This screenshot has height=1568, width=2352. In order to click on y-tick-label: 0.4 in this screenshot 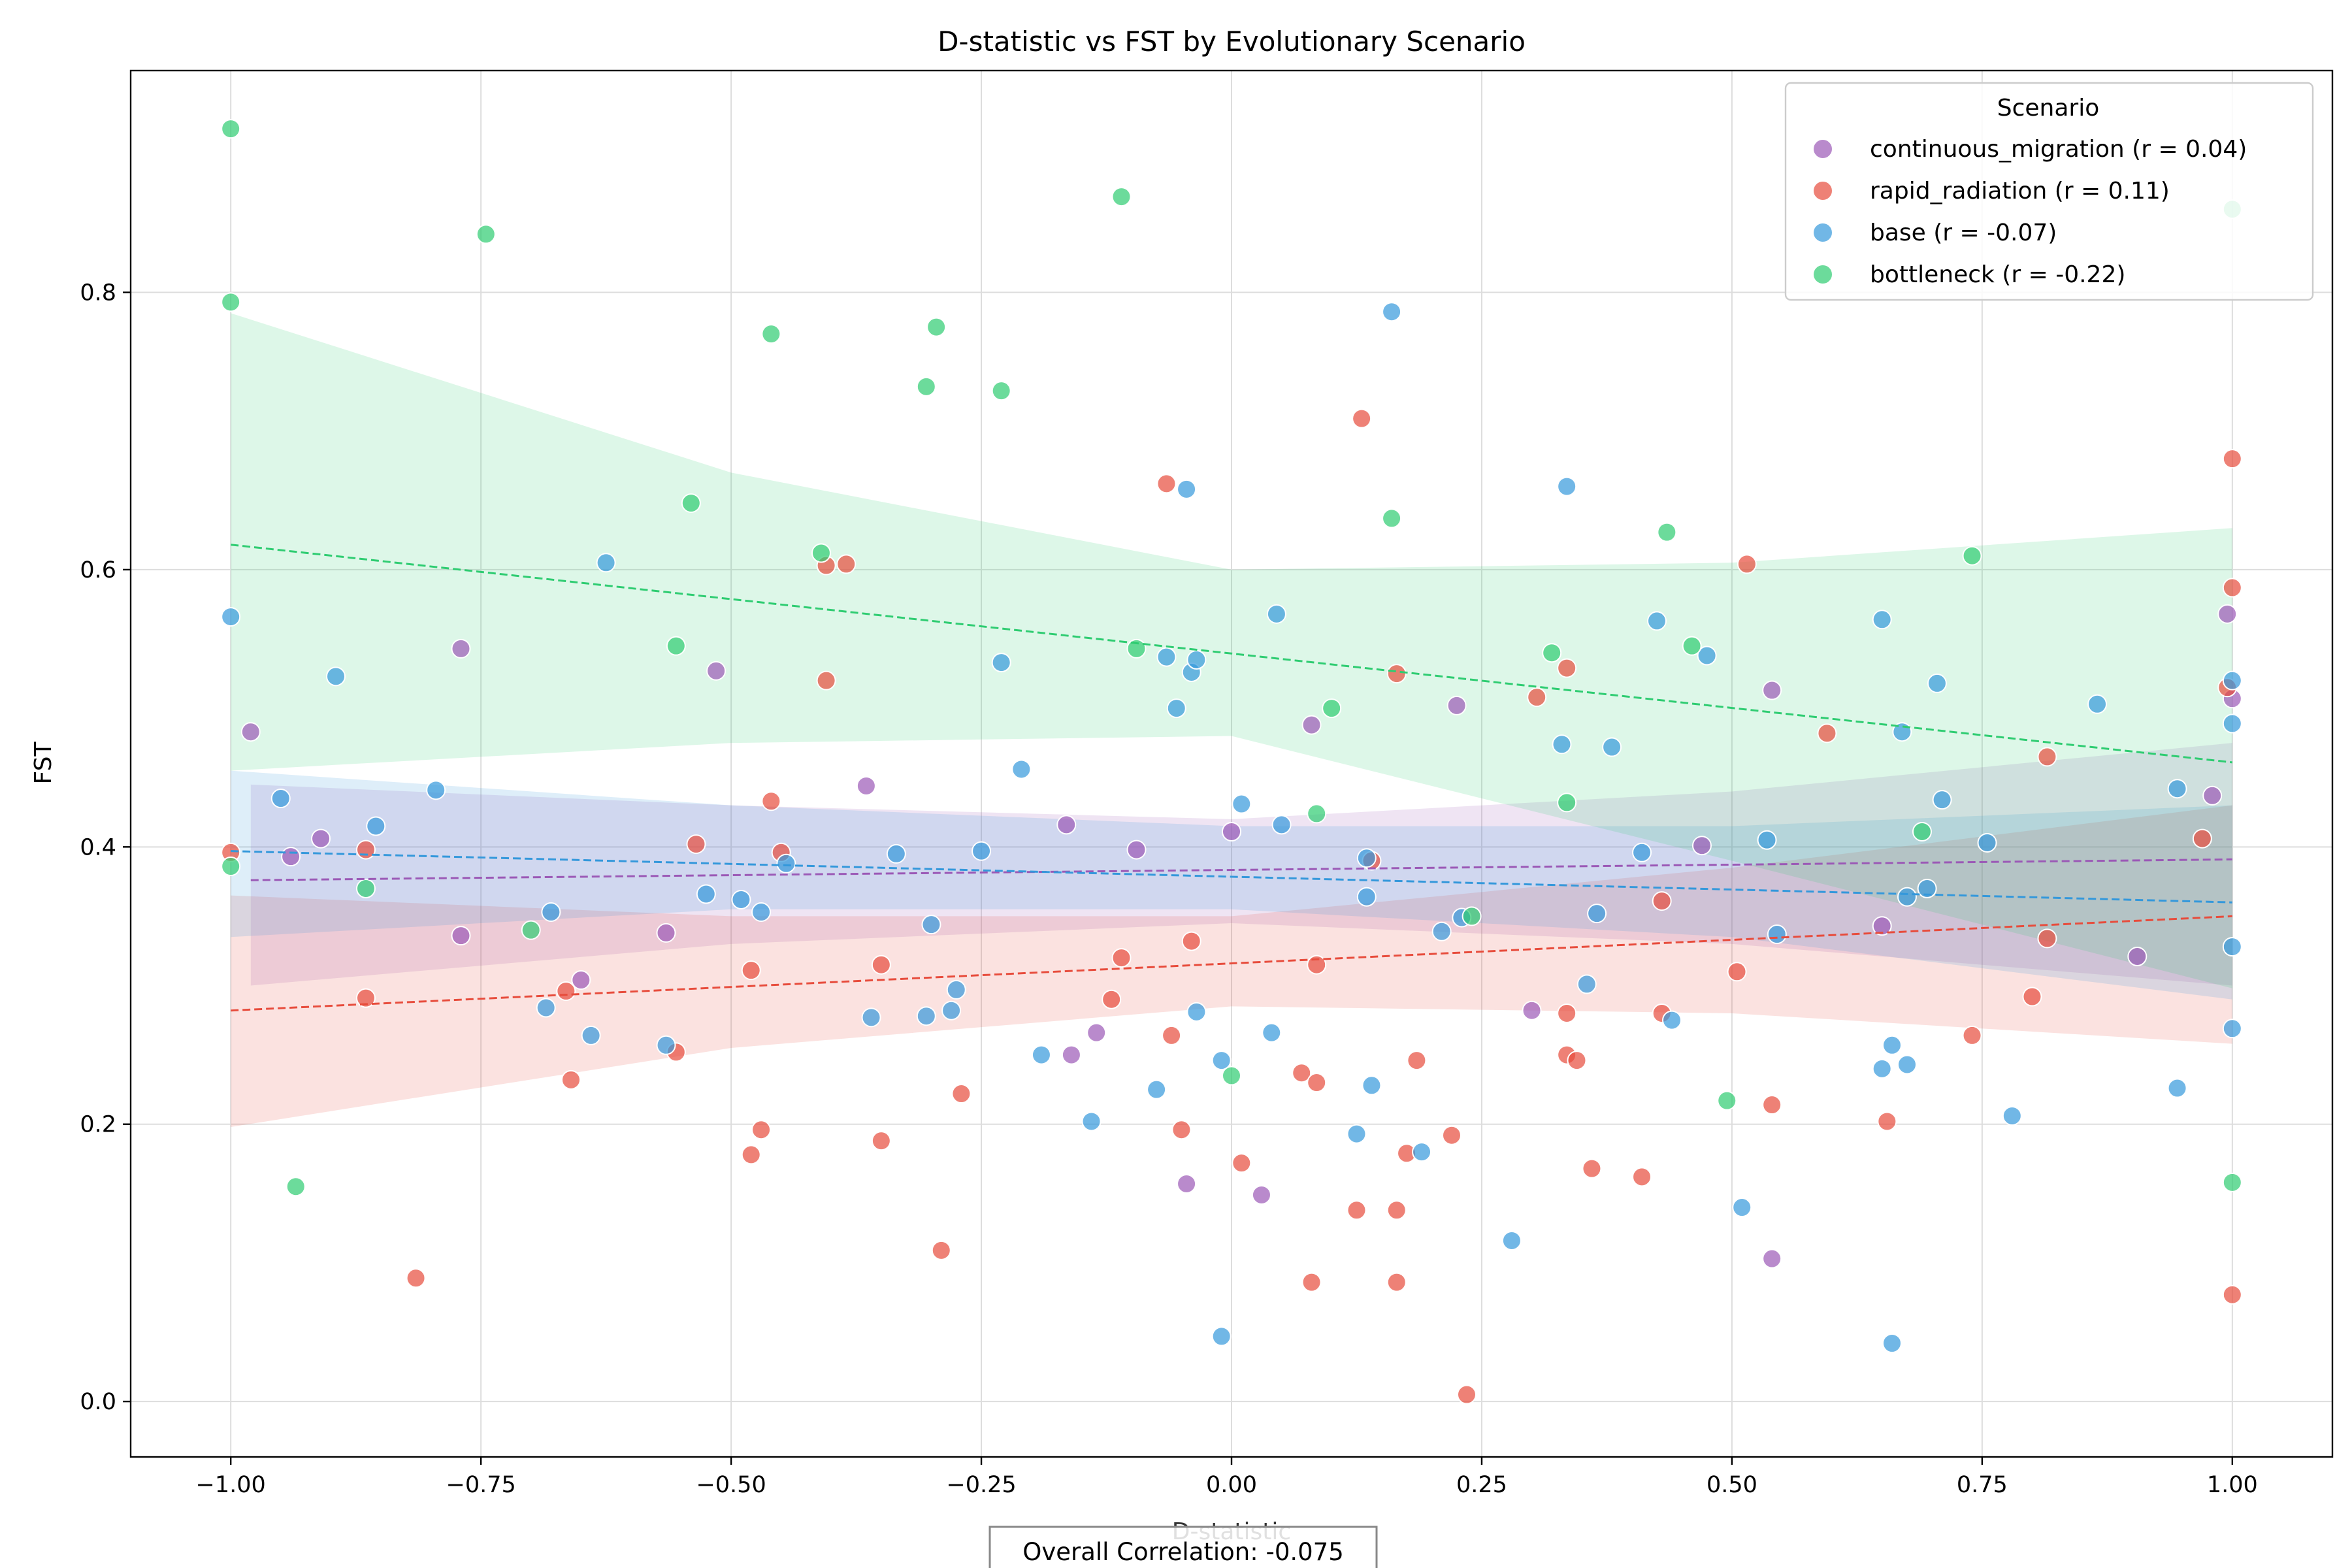, I will do `click(98, 847)`.